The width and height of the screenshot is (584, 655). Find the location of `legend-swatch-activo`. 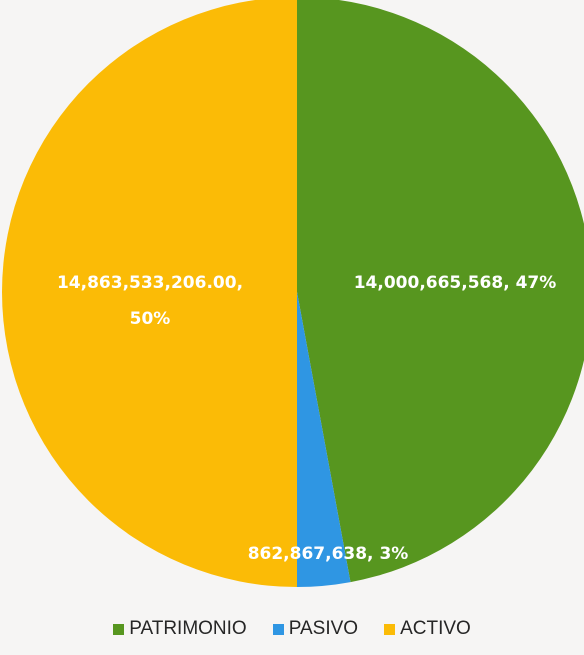

legend-swatch-activo is located at coordinates (390, 629).